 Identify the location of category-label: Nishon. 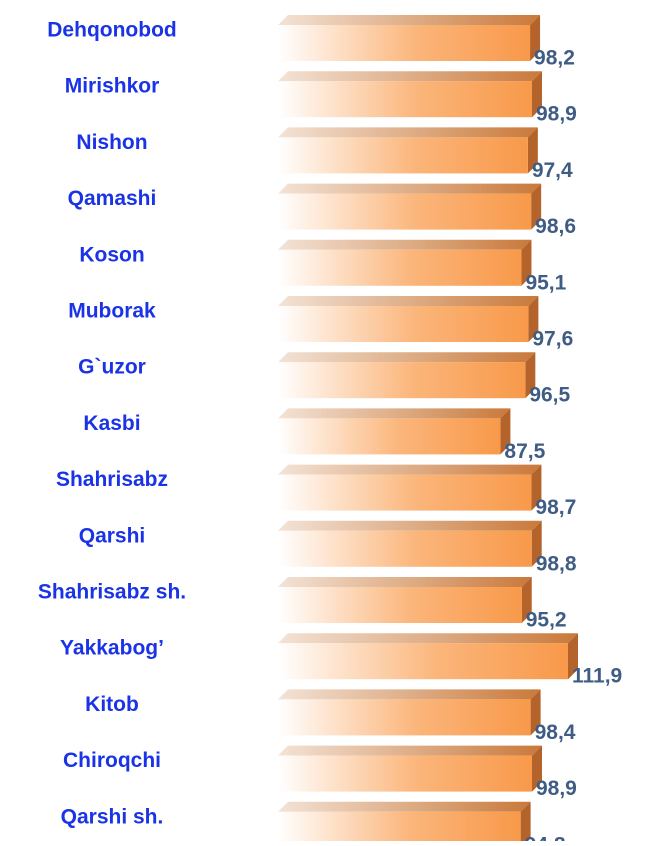
(111, 142).